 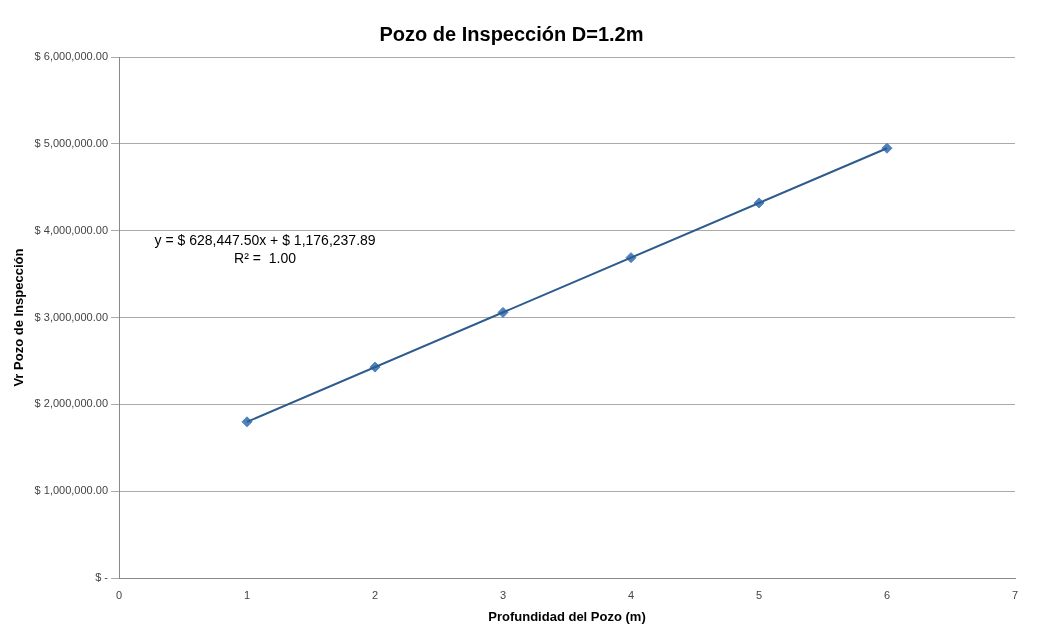 I want to click on y-tick-label: $ 6,000,000.00, so click(x=71, y=56).